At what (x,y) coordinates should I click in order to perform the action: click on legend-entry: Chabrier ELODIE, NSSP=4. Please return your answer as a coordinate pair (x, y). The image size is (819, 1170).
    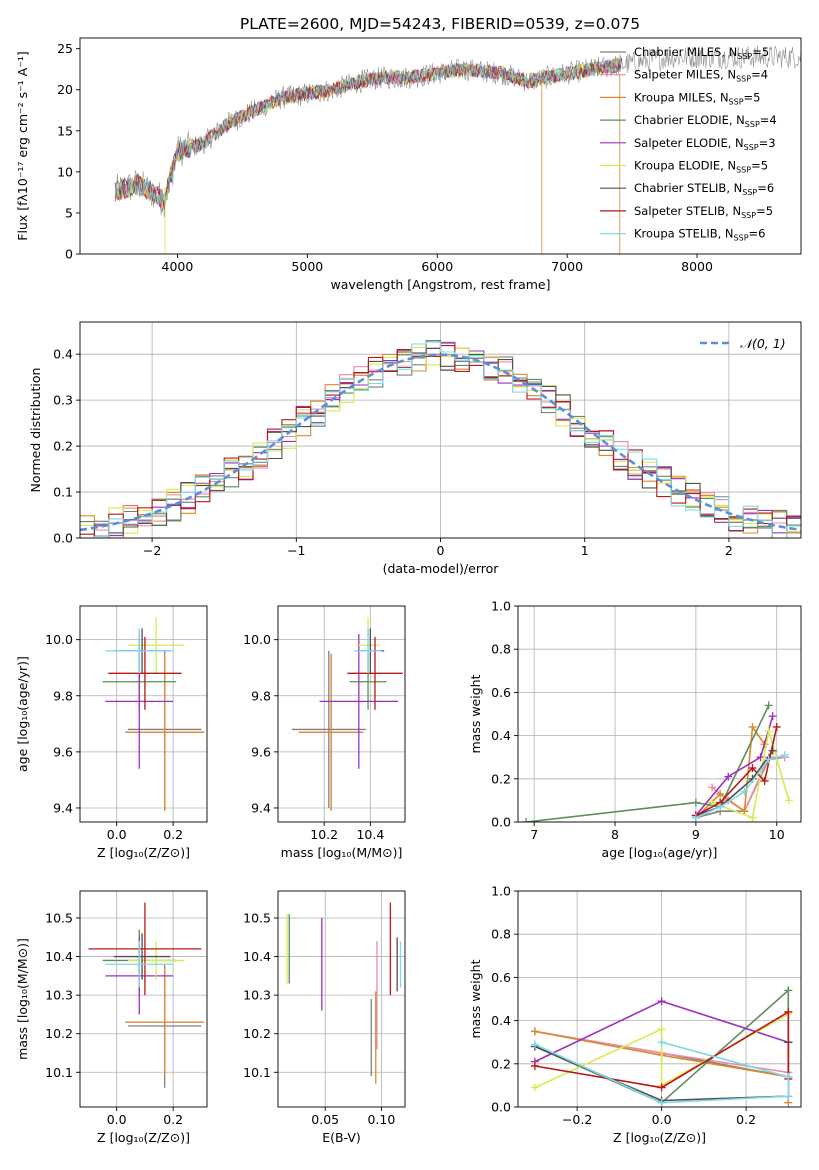
    Looking at the image, I should click on (705, 121).